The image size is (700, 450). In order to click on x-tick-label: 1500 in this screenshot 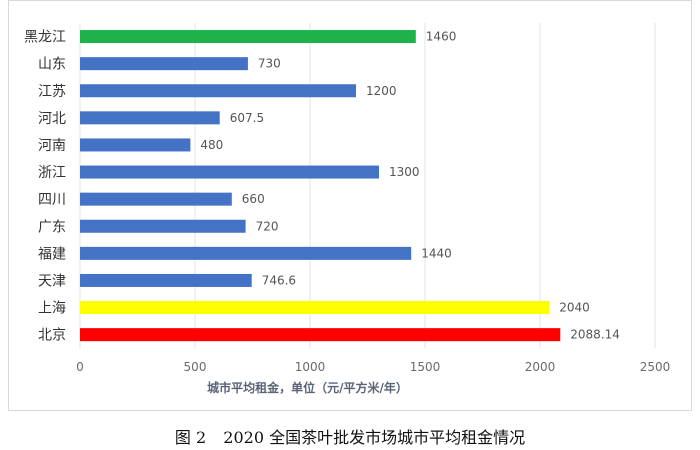, I will do `click(425, 367)`.